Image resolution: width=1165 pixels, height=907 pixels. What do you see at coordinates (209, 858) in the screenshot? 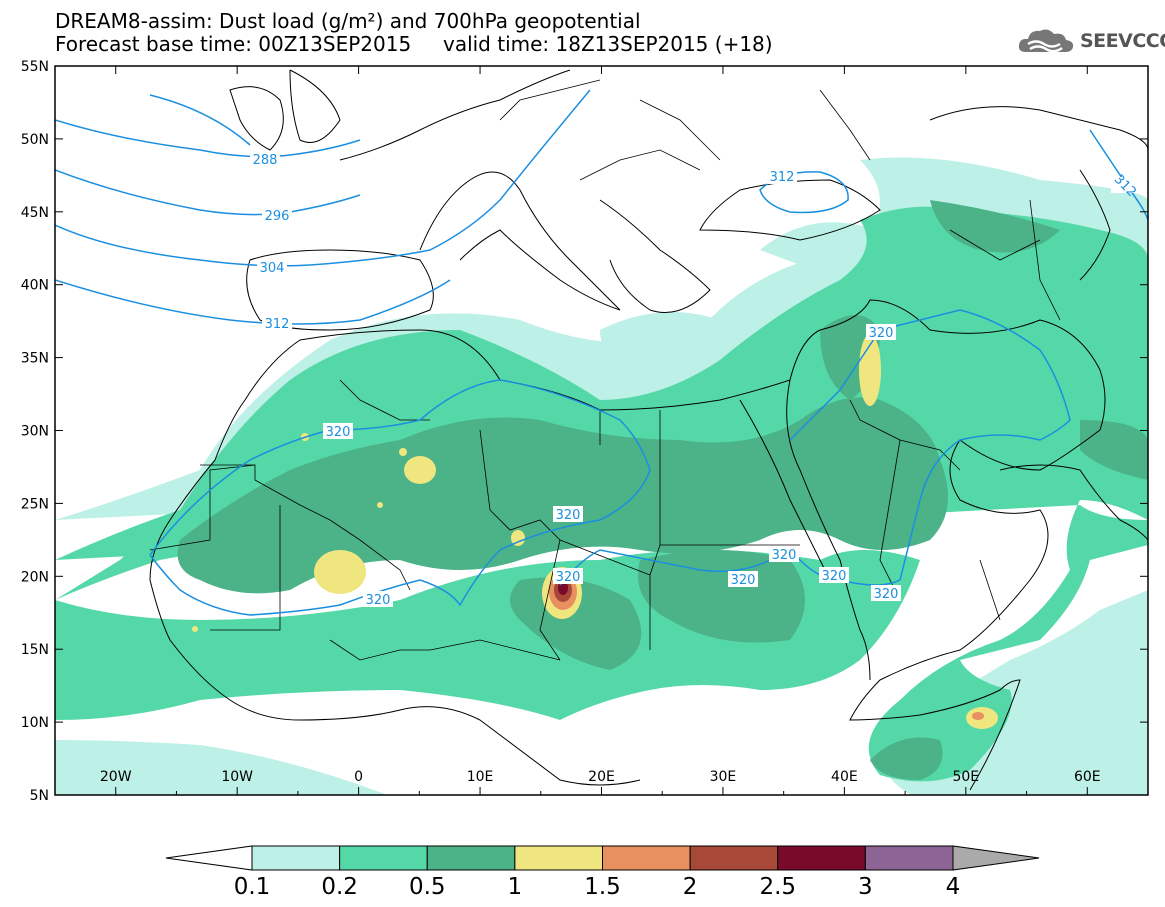
I see `colorbar-left-arrow` at bounding box center [209, 858].